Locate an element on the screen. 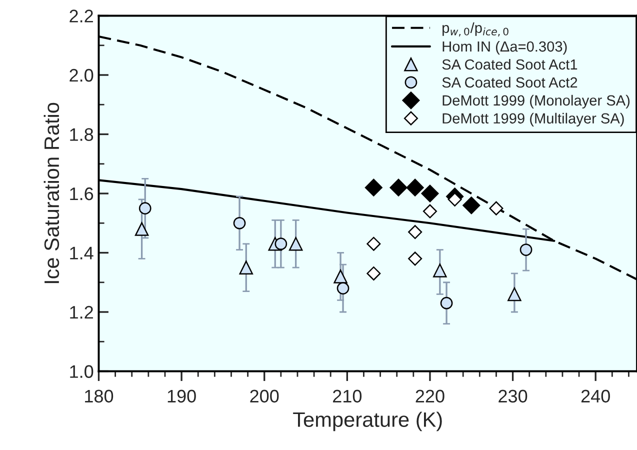 The height and width of the screenshot is (450, 637). x-tick-label: 230 is located at coordinates (513, 396).